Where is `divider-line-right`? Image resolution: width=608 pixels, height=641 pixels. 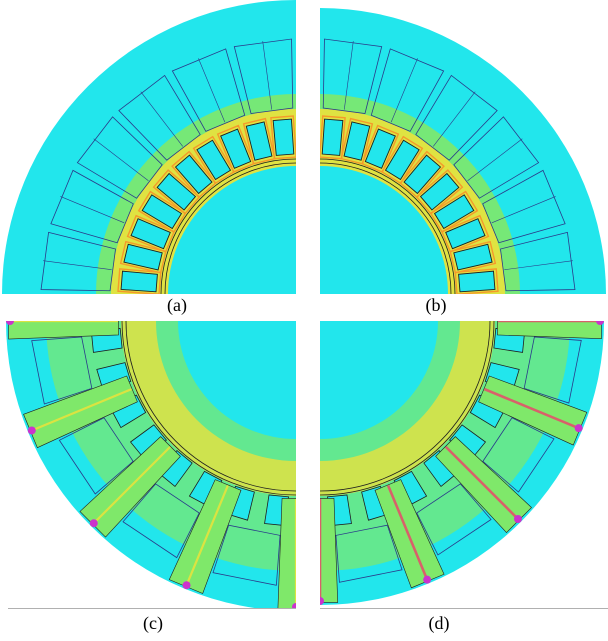
divider-line-right is located at coordinates (464, 608).